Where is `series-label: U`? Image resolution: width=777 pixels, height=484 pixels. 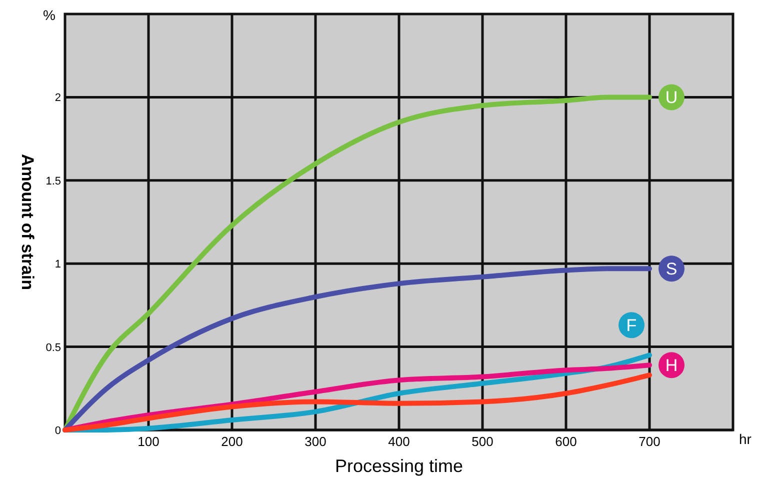
series-label: U is located at coordinates (671, 98).